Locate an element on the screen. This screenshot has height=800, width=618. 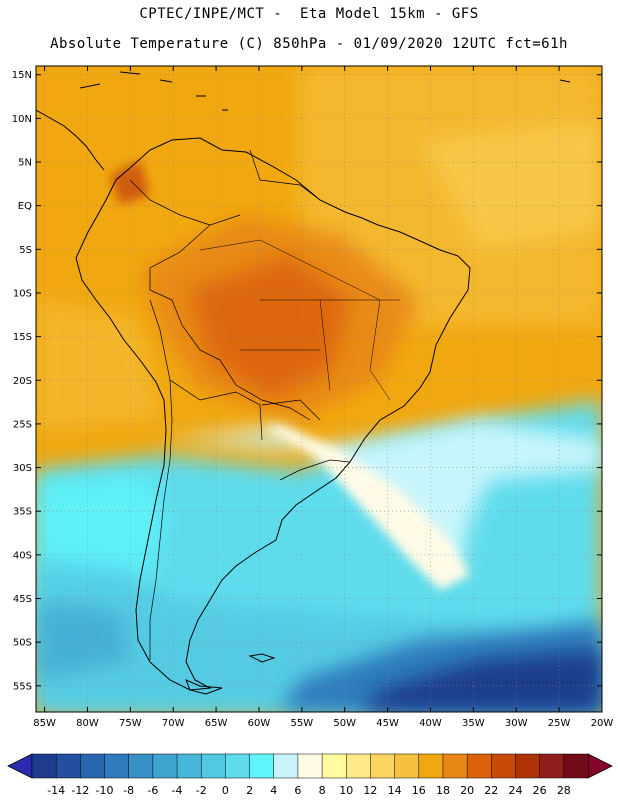
colorbar-label: 18 is located at coordinates (443, 790).